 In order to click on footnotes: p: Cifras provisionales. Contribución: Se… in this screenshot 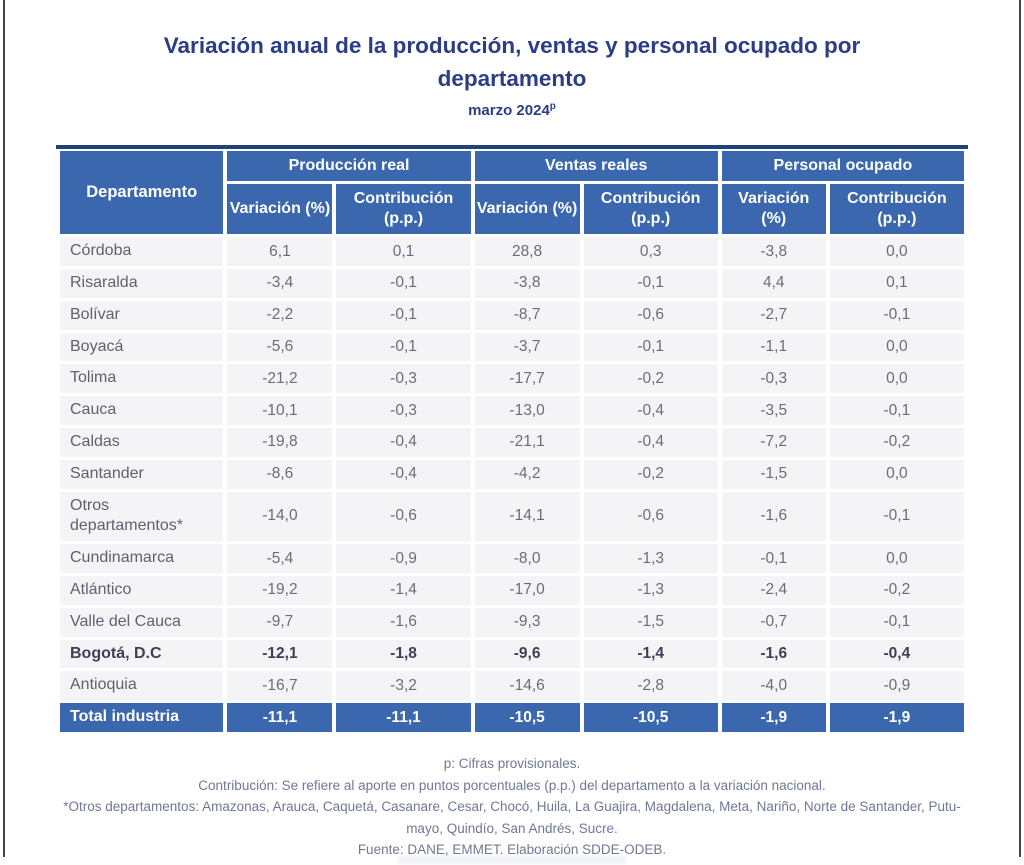, I will do `click(512, 807)`.